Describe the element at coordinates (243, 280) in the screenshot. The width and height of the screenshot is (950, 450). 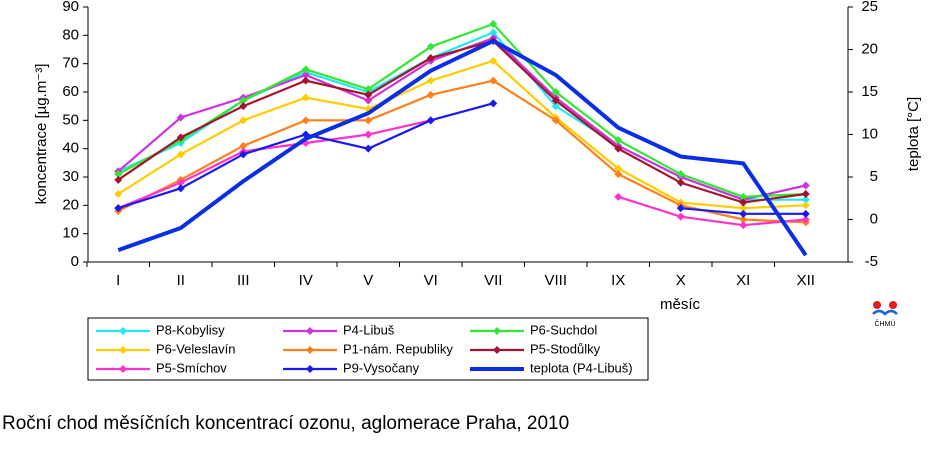
I see `x-tick-label: III` at that location.